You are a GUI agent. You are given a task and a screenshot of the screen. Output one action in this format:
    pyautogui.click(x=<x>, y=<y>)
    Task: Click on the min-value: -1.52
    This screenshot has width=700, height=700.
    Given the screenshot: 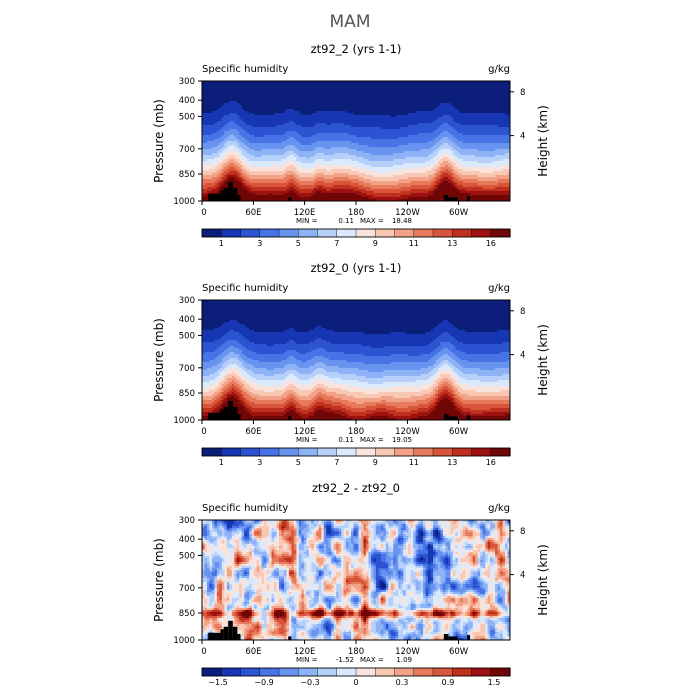 What is the action you would take?
    pyautogui.click(x=345, y=660)
    